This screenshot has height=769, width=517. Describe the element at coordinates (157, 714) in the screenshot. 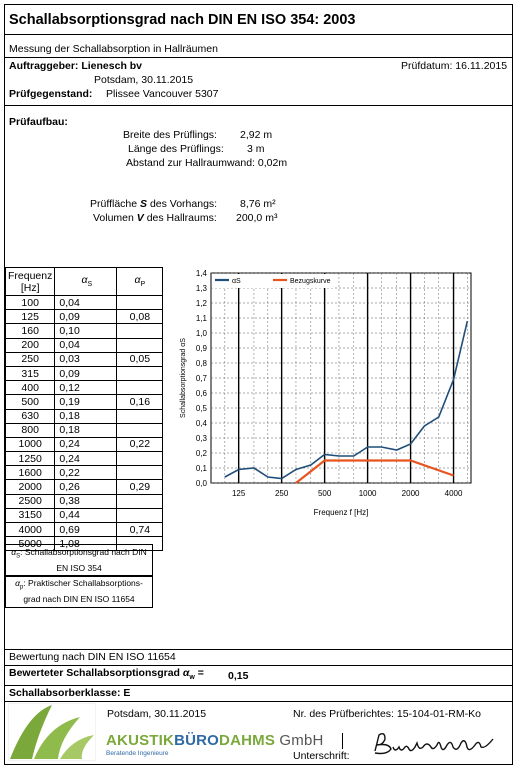

I see `footer-place-date: Potsdam, 30.11.2015` at that location.